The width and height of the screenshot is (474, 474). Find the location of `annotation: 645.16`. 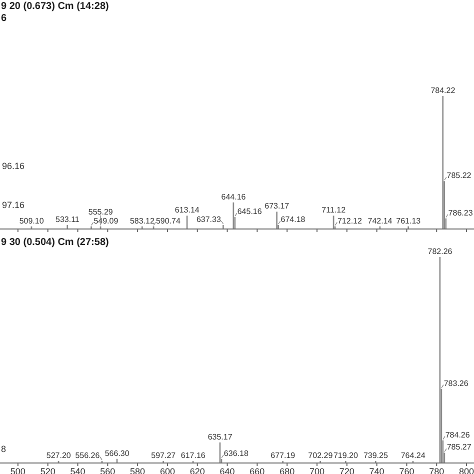

annotation: 645.16 is located at coordinates (249, 211).